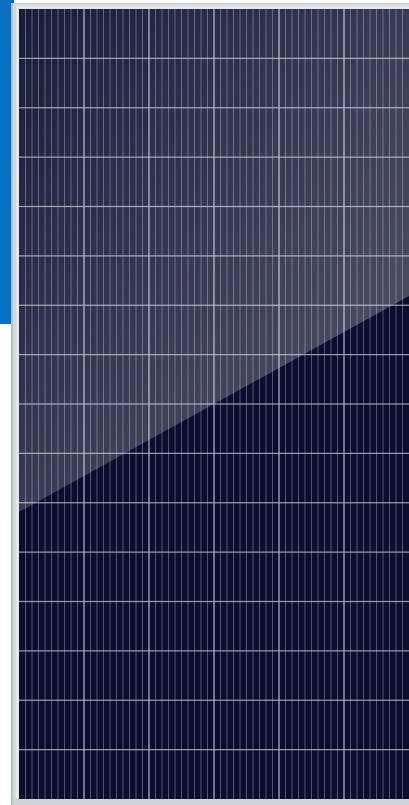  I want to click on blue-accent-strip, so click(7, 162).